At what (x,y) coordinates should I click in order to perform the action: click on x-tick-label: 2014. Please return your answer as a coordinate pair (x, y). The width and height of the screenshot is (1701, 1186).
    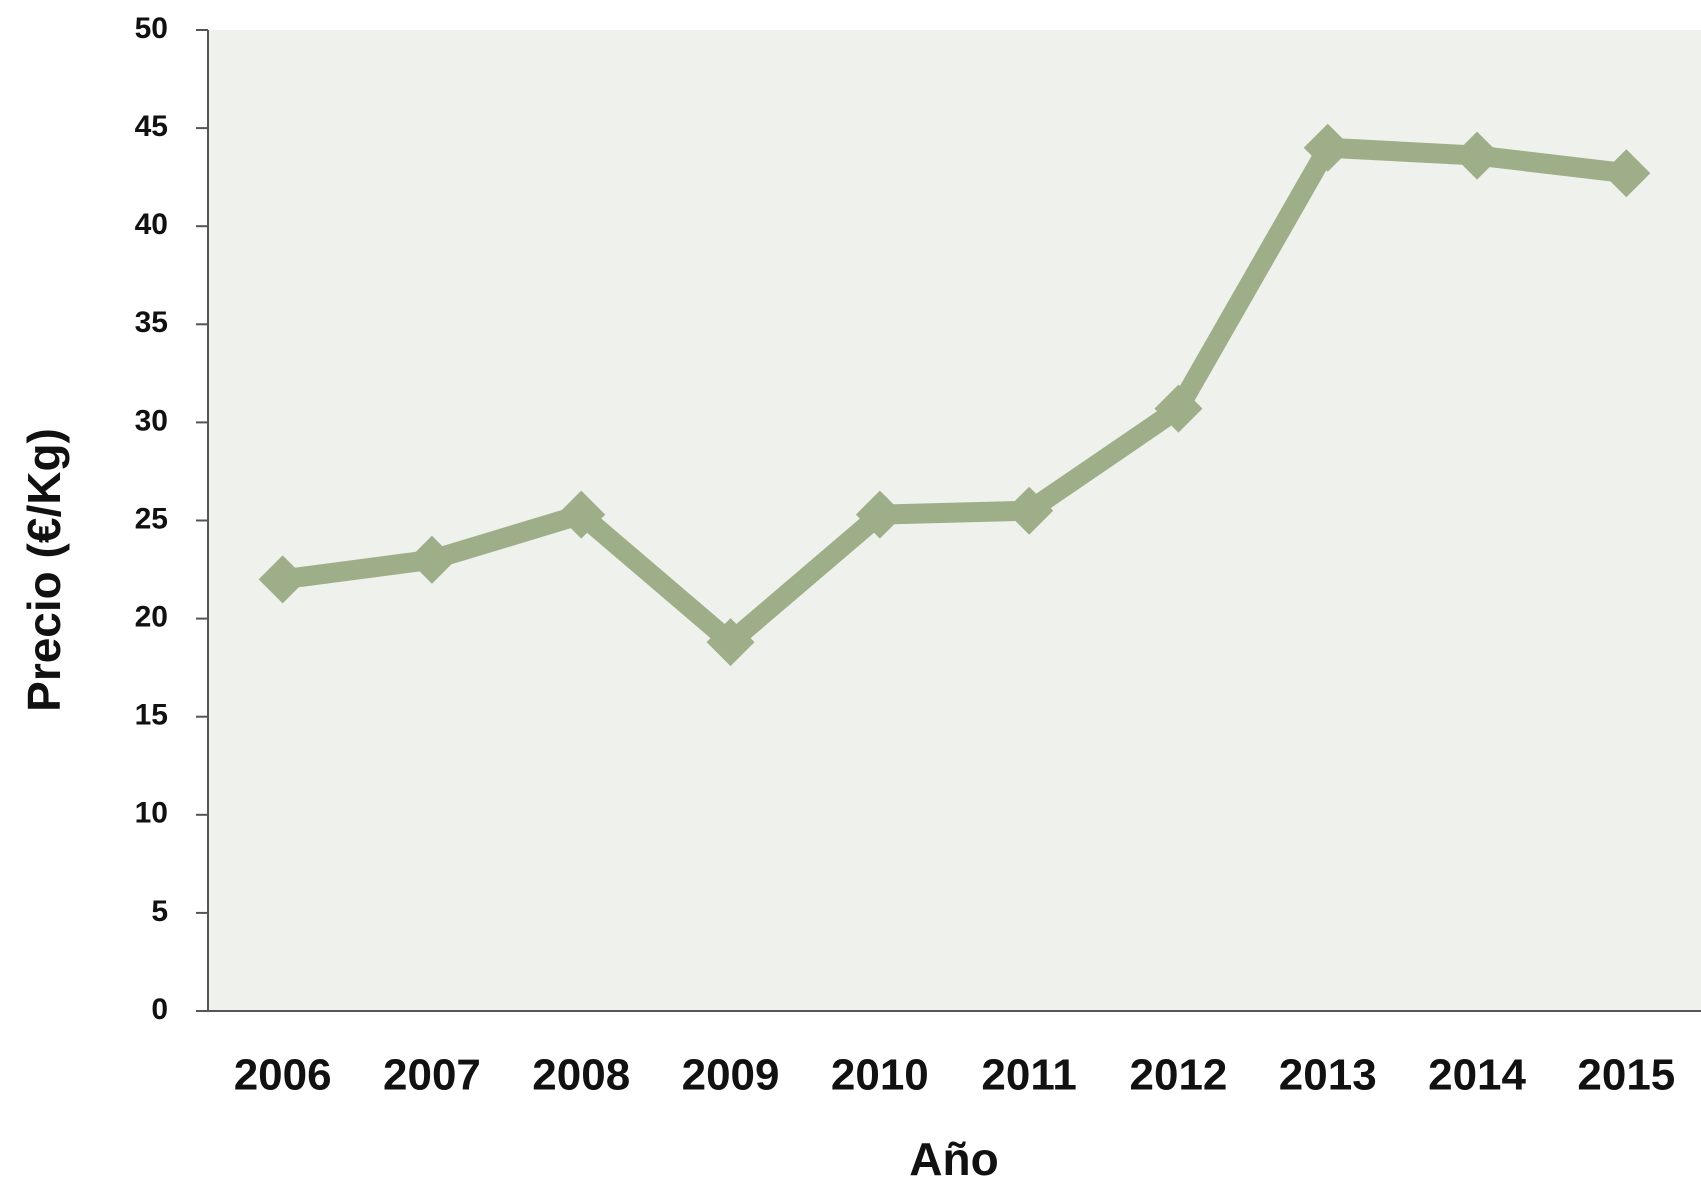
    Looking at the image, I should click on (1477, 1075).